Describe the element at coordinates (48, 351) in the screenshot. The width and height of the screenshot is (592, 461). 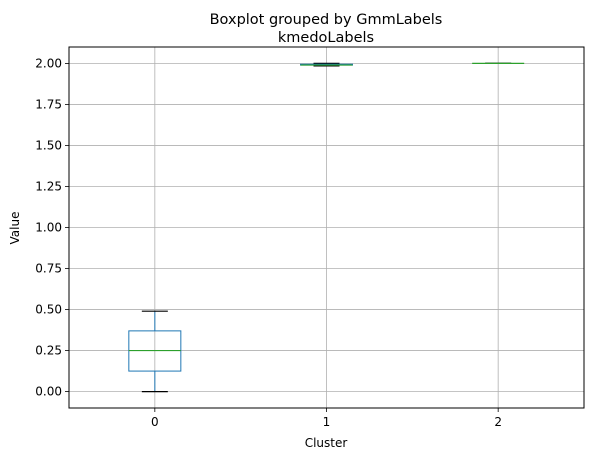
I see `y-tick-label: 0.25` at that location.